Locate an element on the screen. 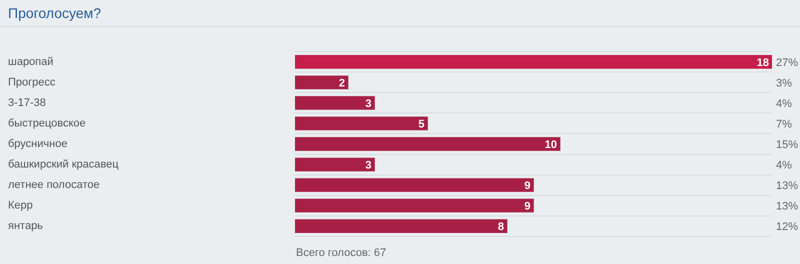 Image resolution: width=800 pixels, height=264 pixels. y-tick-label: янтарь is located at coordinates (26, 226).